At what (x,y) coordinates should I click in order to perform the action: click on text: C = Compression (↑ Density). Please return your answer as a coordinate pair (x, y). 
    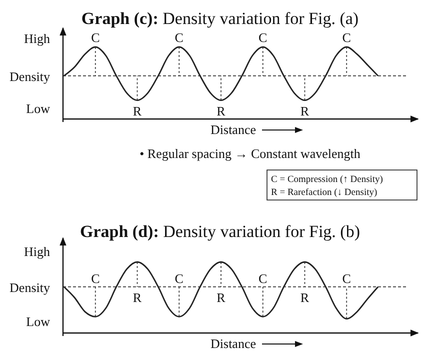
    Looking at the image, I should click on (327, 180).